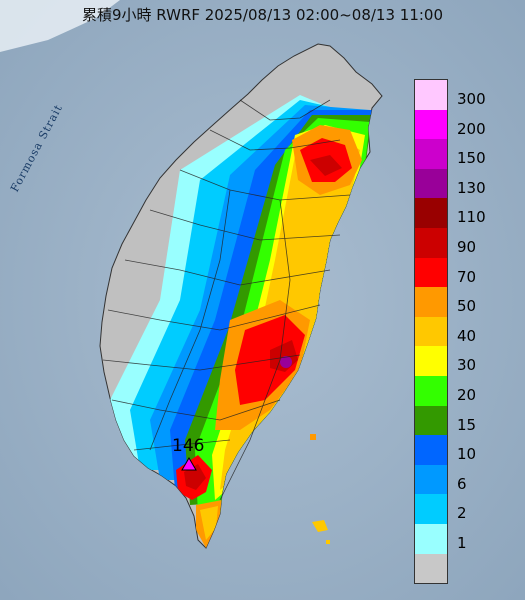 The image size is (525, 600). Describe the element at coordinates (189, 464) in the screenshot. I see `triangle-marker-icon` at that location.